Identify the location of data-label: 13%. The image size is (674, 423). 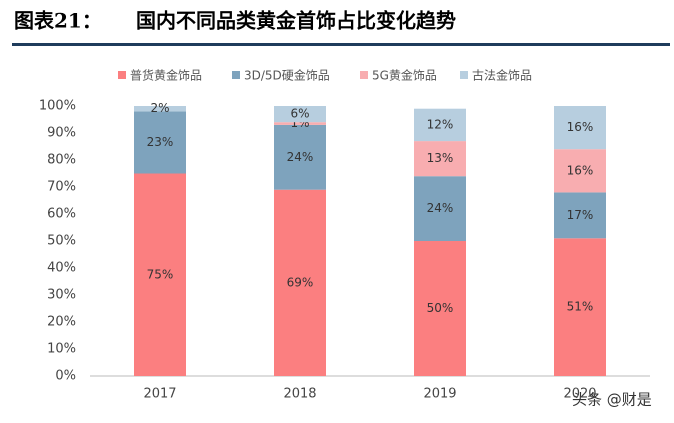
(440, 158).